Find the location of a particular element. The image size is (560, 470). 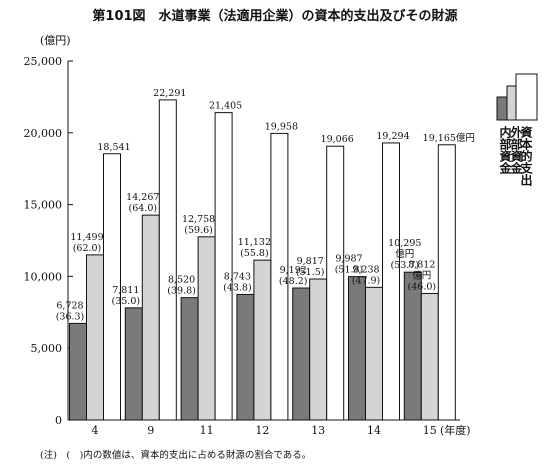

value-label: 21,405 is located at coordinates (225, 106).